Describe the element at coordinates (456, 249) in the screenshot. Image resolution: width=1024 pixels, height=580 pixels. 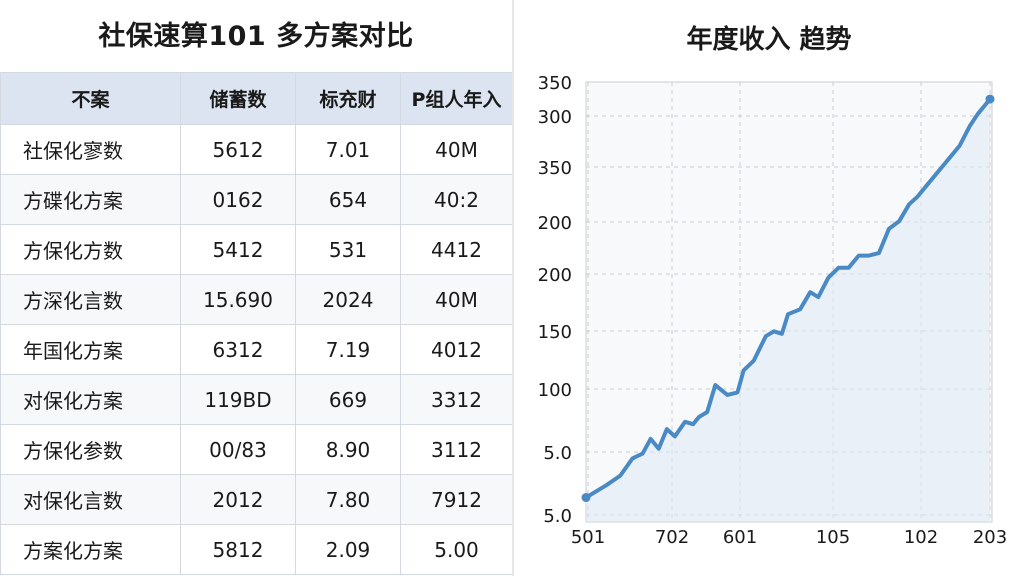
I see `table-cell: 4412` at that location.